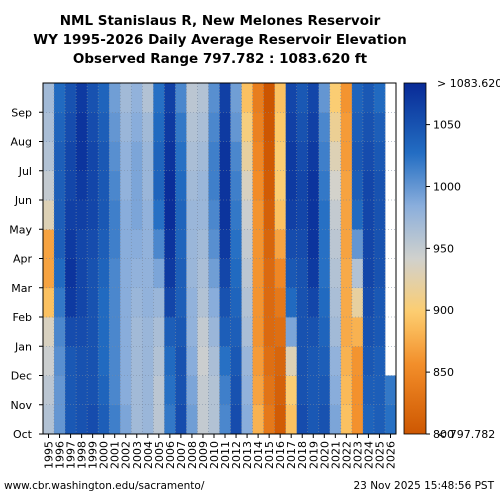 This screenshot has width=500, height=500. Describe the element at coordinates (159, 455) in the screenshot. I see `x-tick-label: 2005` at that location.